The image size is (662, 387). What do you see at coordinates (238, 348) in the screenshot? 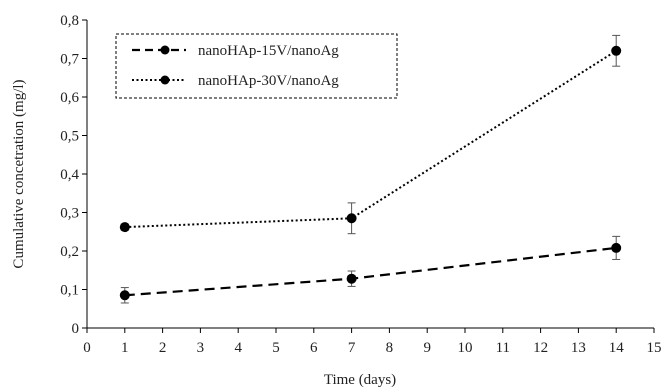
I see `x-tick-label: 4` at bounding box center [238, 348].